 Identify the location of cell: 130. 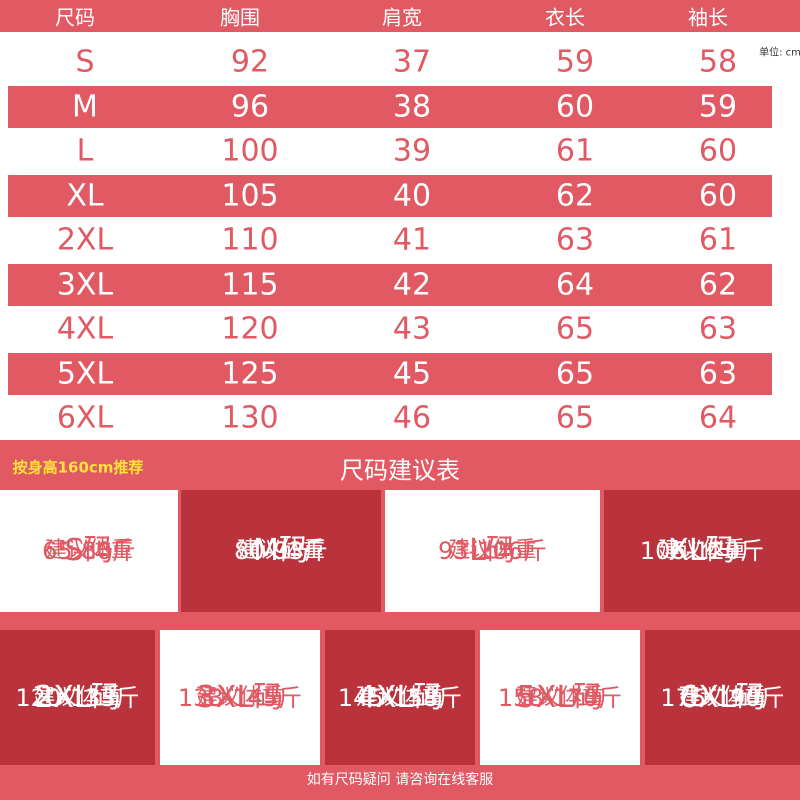
(250, 418).